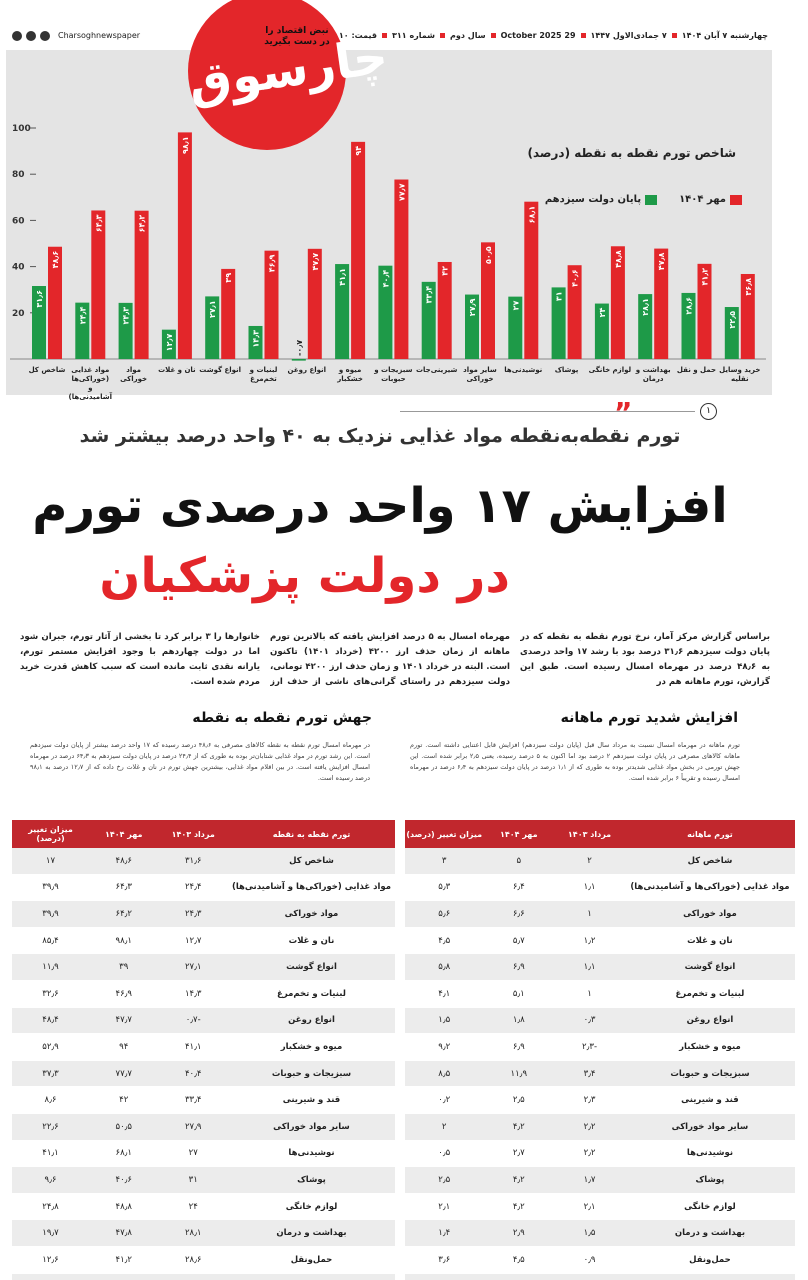 The width and height of the screenshot is (808, 1280). I want to click on headline: افزایش ۱۷ واحد درصدی تورم, so click(380, 506).